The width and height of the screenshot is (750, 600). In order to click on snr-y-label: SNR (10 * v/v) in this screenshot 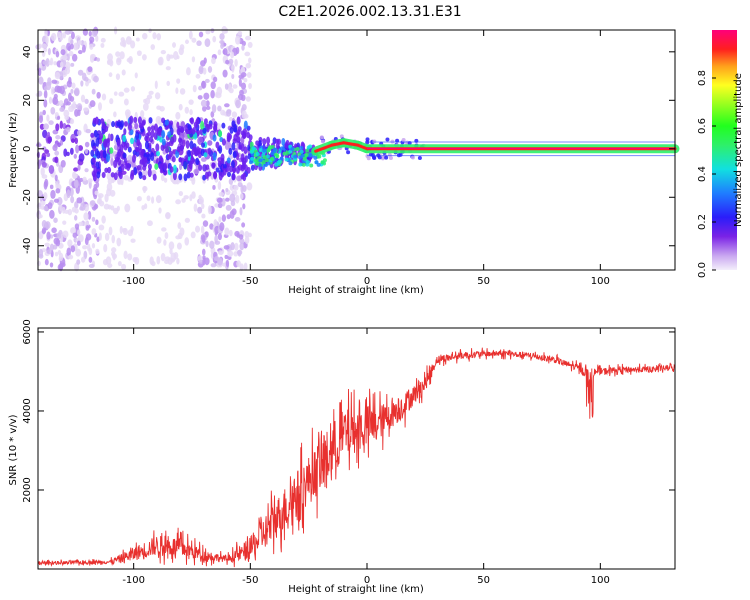, I will do `click(13, 449)`.